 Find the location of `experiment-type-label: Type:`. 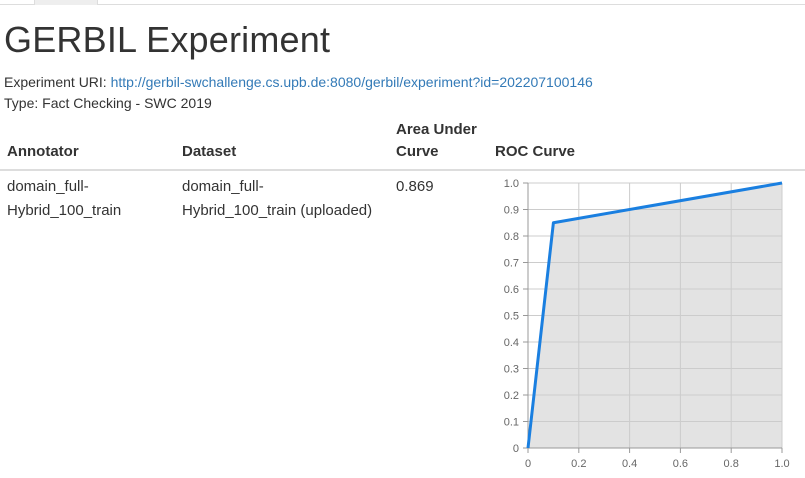

experiment-type-label: Type: is located at coordinates (21, 103).